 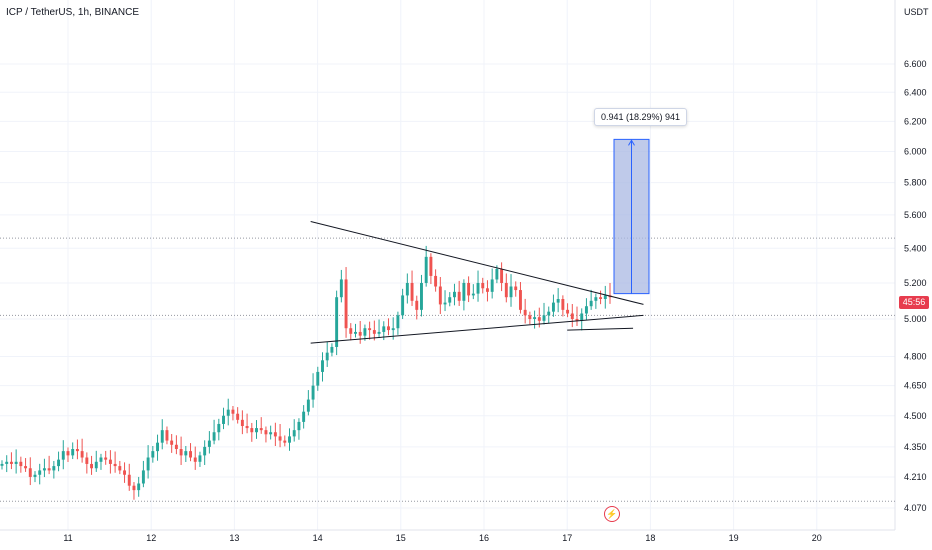 What do you see at coordinates (915, 283) in the screenshot?
I see `y-tick-label: 5.200` at bounding box center [915, 283].